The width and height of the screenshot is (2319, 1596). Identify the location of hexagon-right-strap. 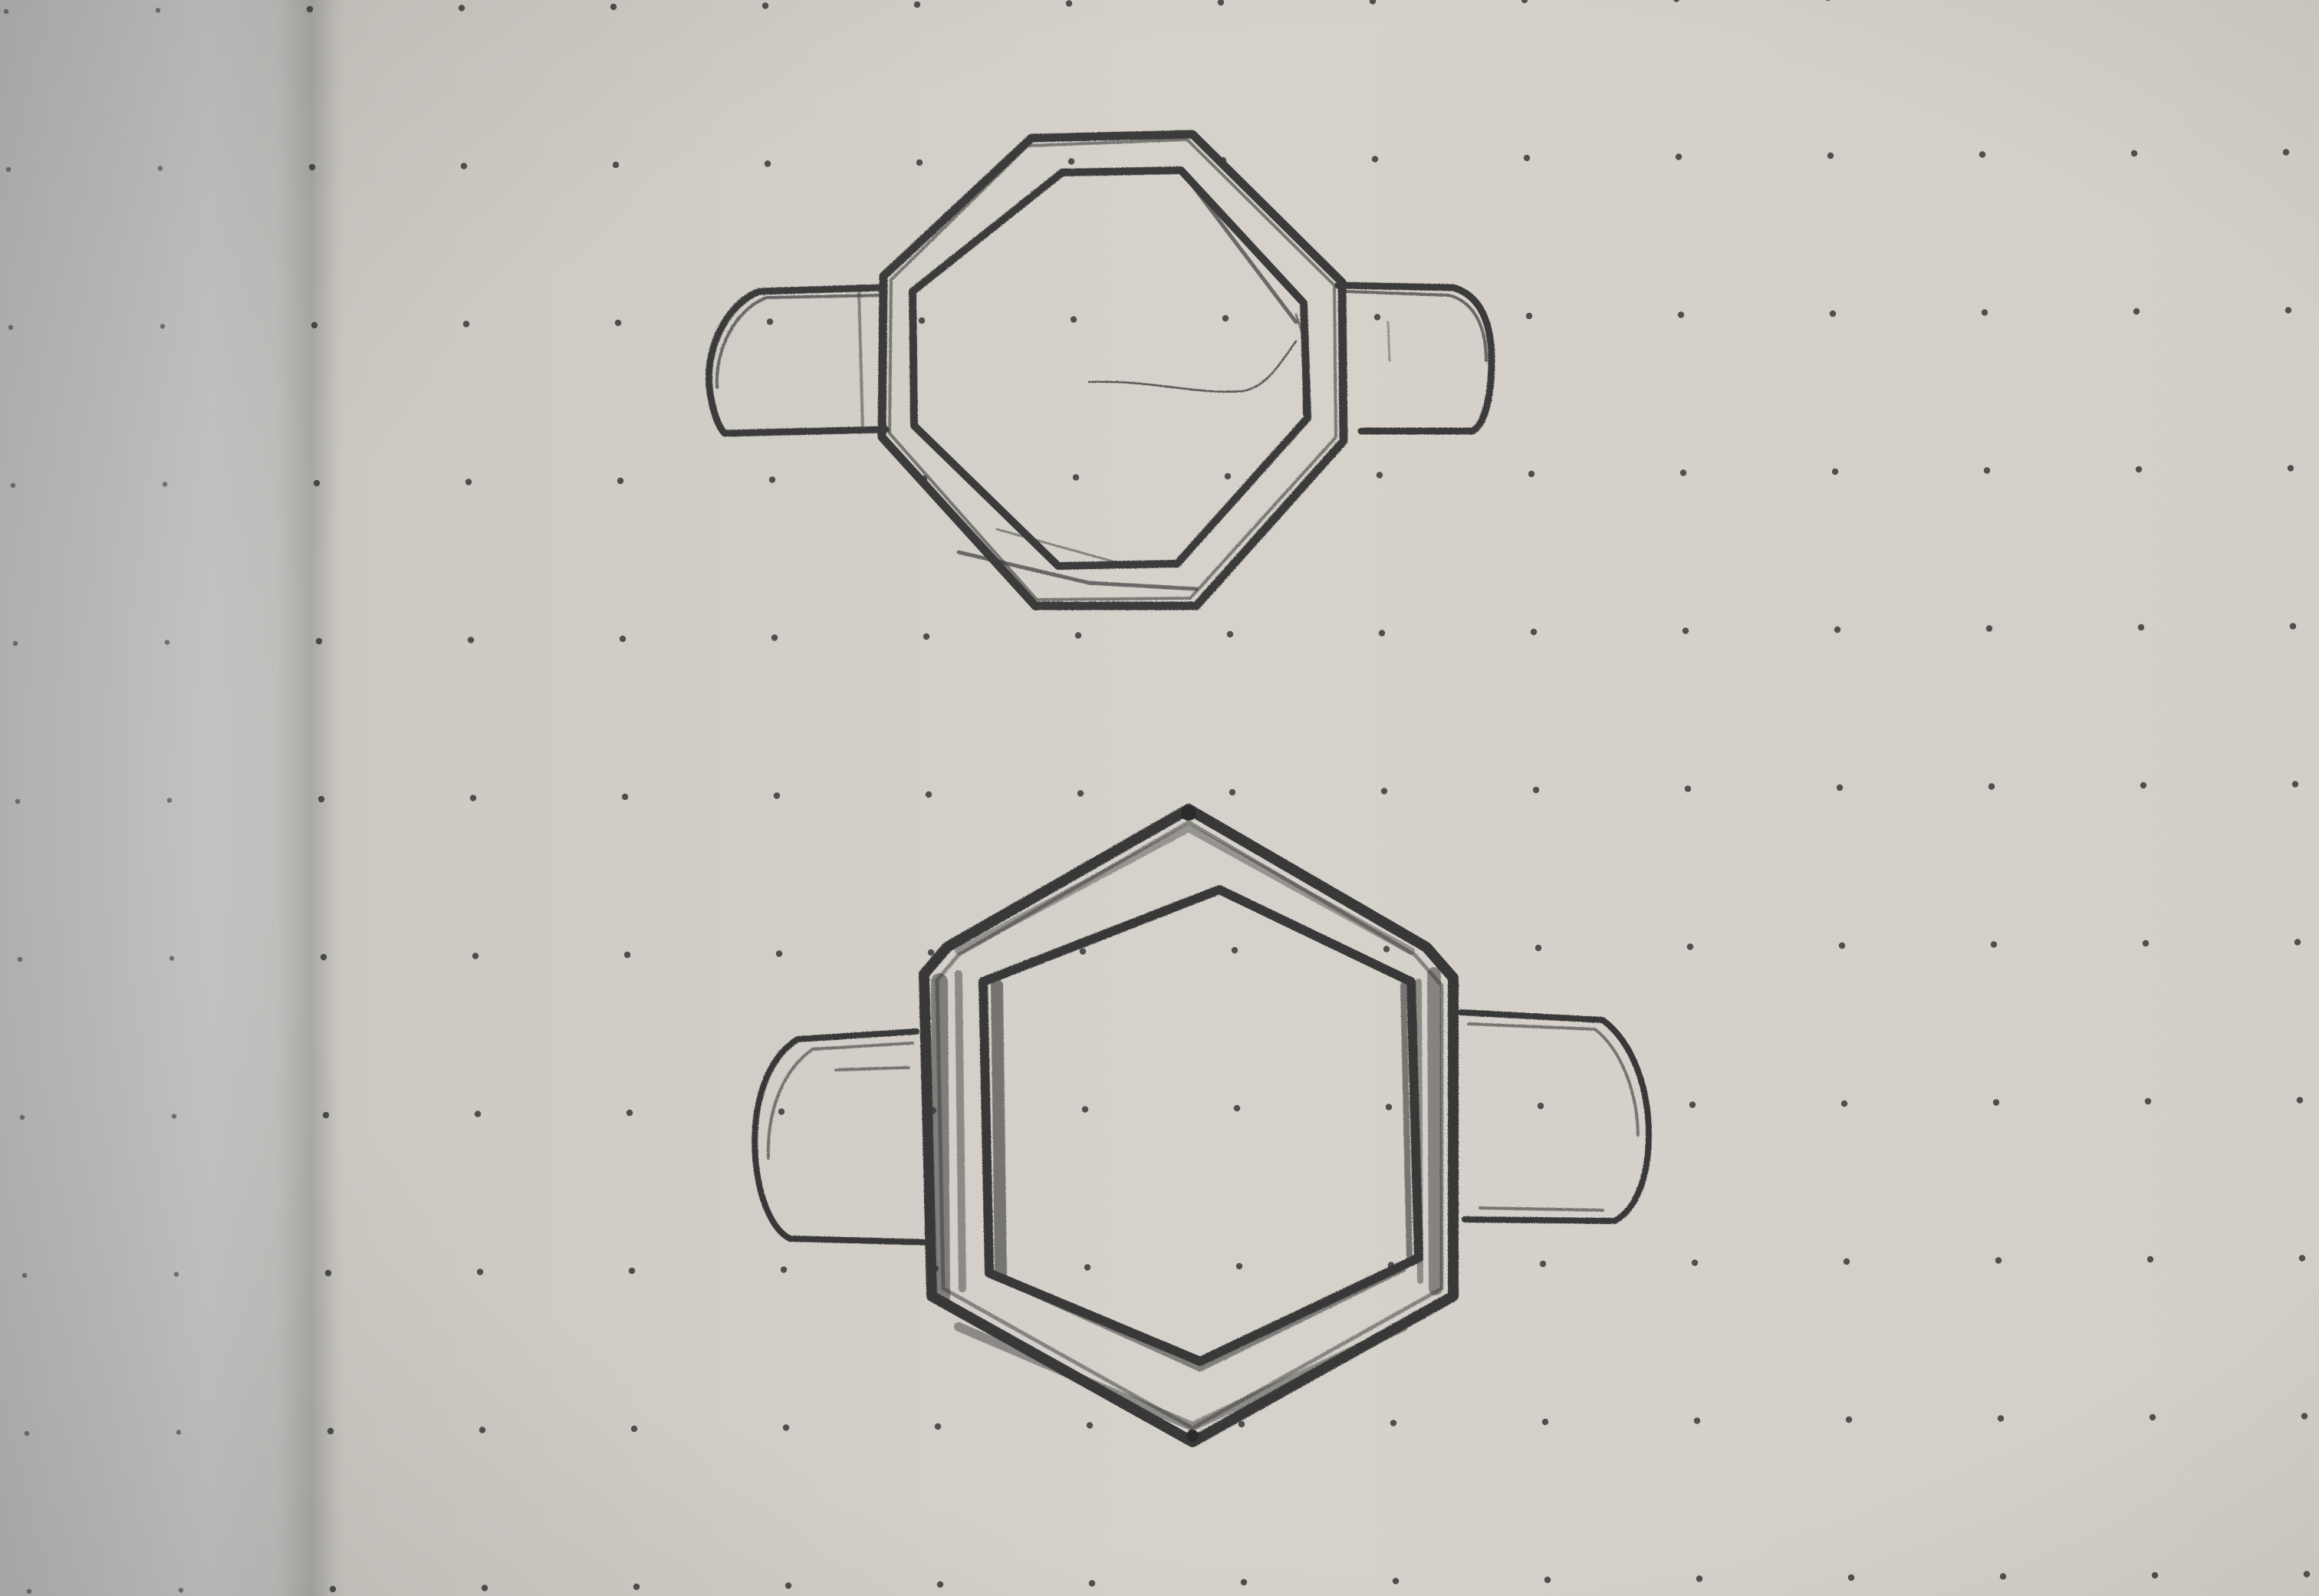
(1555, 1116).